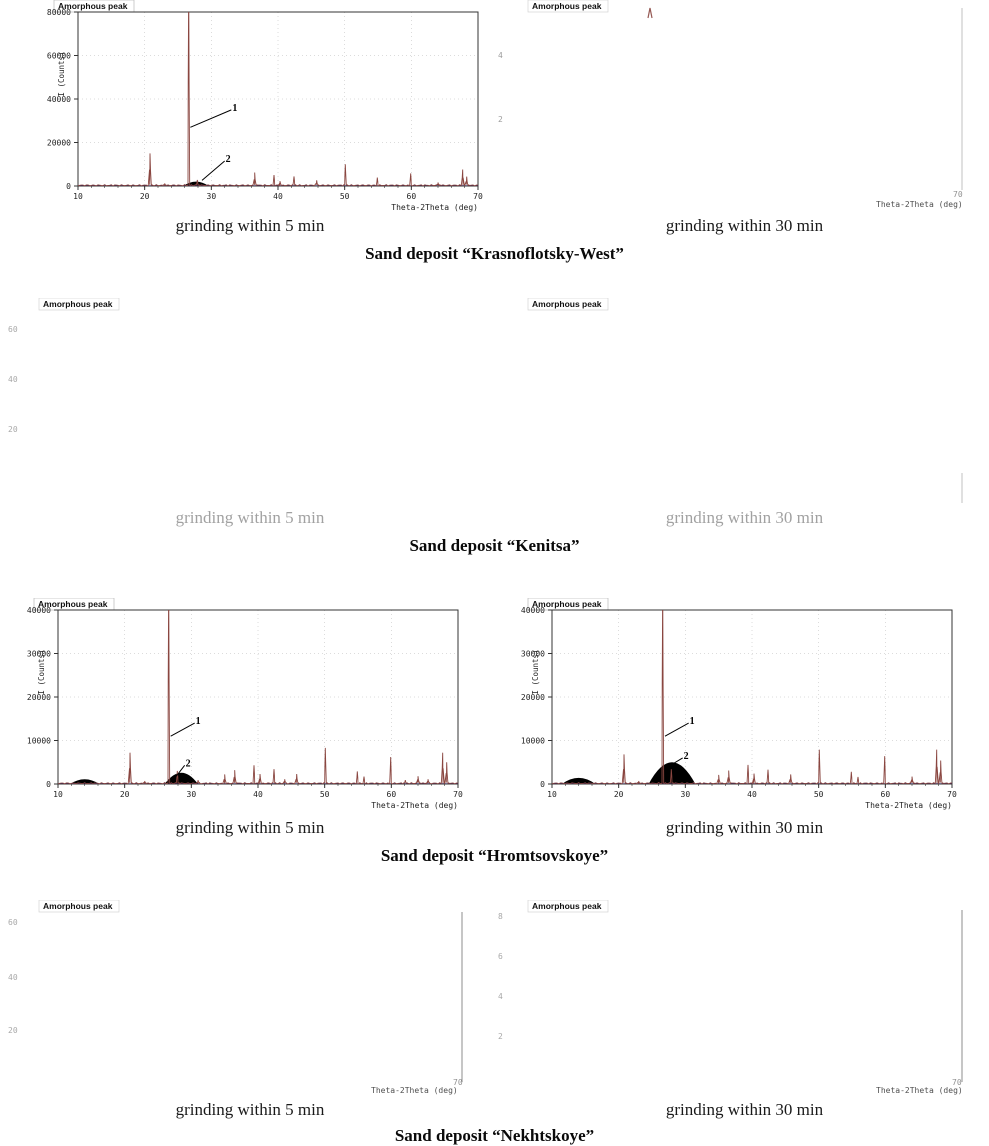 This screenshot has width=989, height=1146. I want to click on chart-kenitsa-5min: Amorphous peak 60 40 20, so click(240, 404).